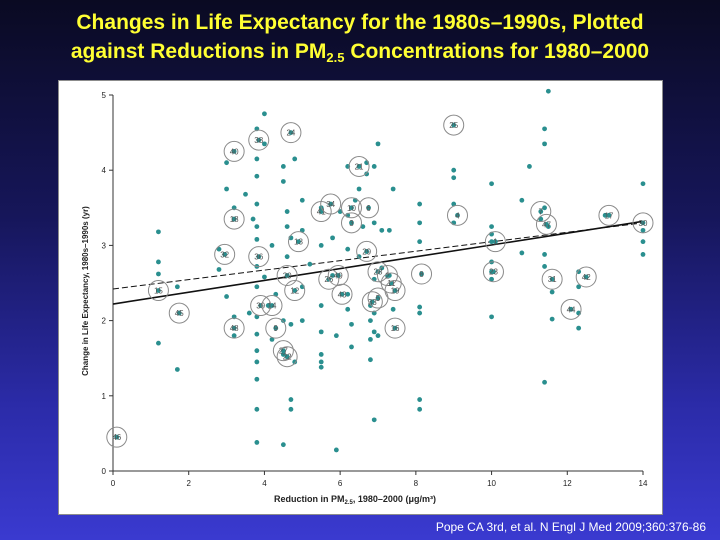  I want to click on point-label: 7, so click(541, 212).